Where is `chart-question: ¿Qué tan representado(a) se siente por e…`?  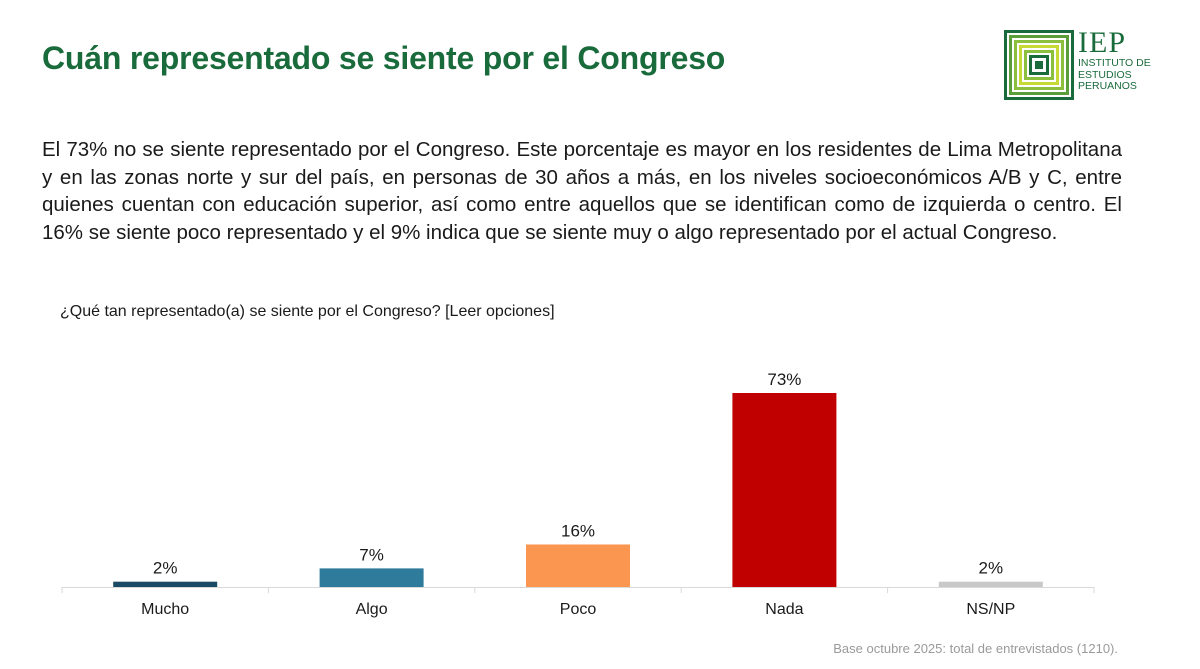 chart-question: ¿Qué tan representado(a) se siente por e… is located at coordinates (307, 311).